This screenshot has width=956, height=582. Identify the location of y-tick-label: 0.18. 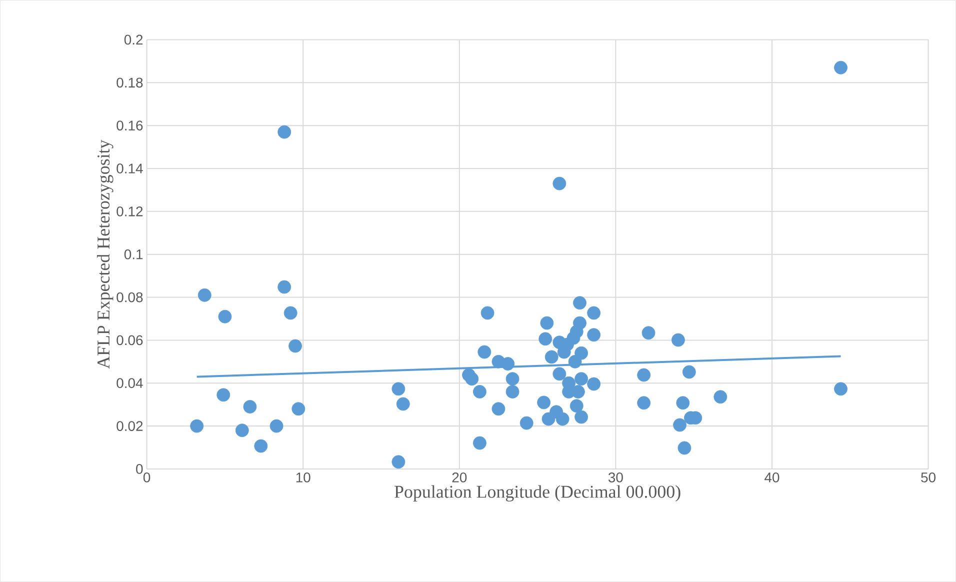
(129, 83).